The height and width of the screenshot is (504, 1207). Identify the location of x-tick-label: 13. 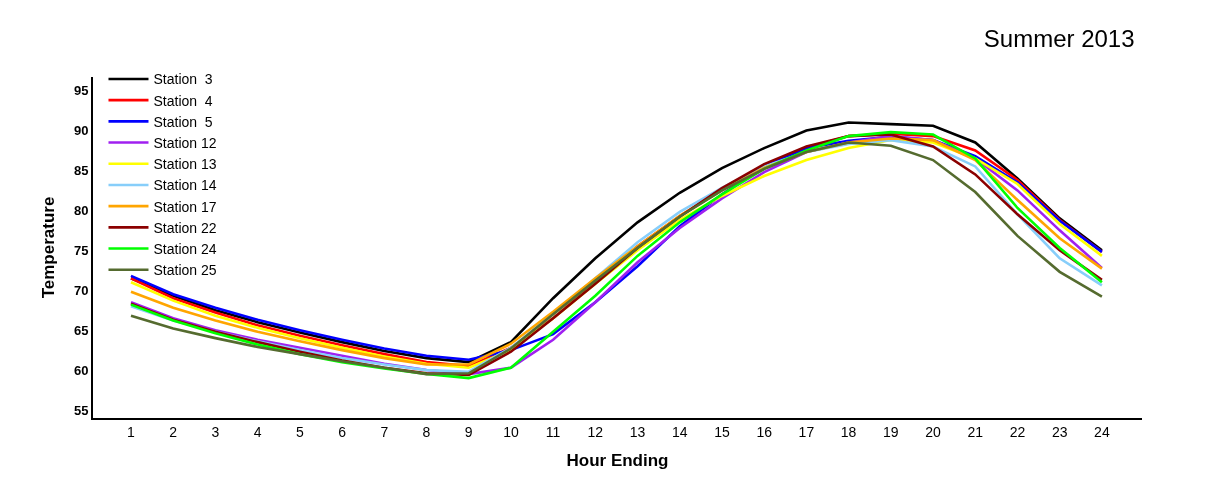
(637, 431).